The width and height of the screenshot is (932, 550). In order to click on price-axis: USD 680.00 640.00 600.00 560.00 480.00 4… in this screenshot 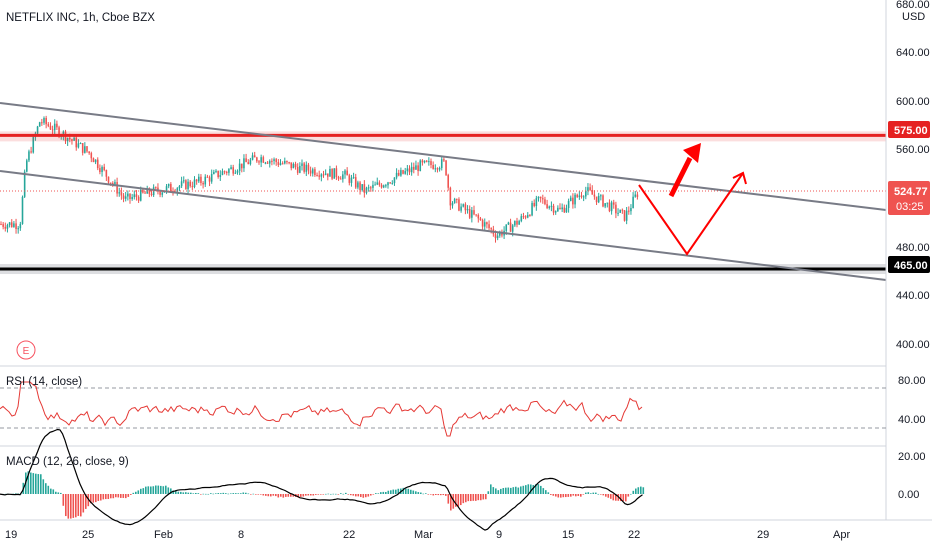, I will do `click(909, 250)`.